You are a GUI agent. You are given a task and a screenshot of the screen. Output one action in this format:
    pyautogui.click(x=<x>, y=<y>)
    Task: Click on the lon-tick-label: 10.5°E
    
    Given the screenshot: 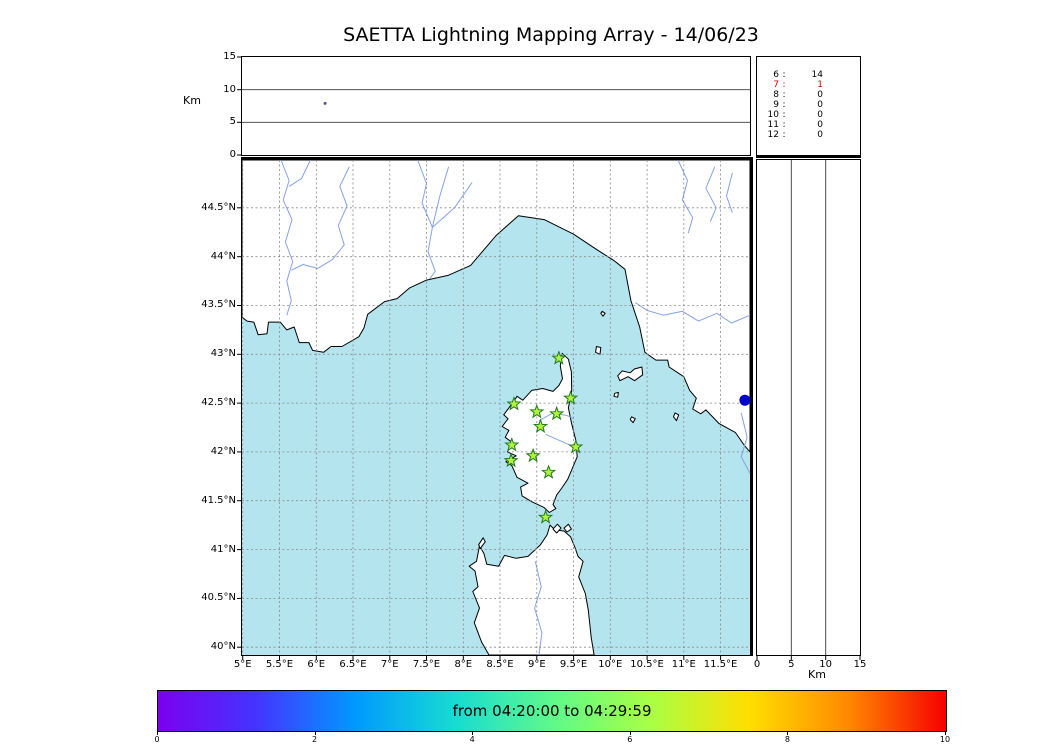 What is the action you would take?
    pyautogui.click(x=647, y=664)
    